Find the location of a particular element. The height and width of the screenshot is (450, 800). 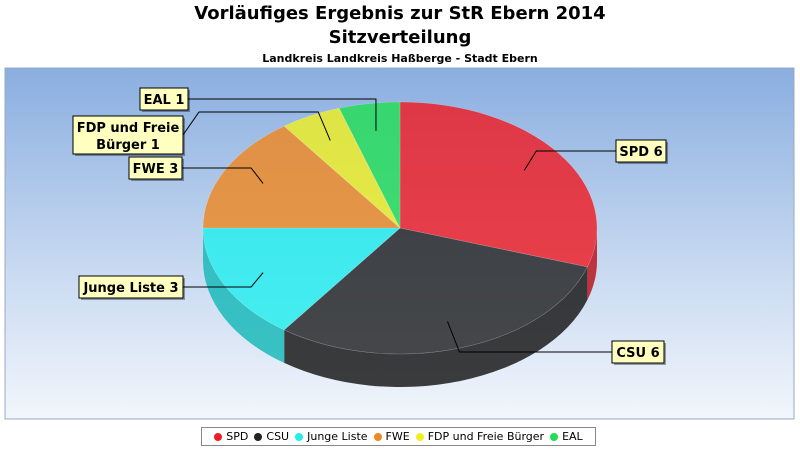

data-label-fwe: FWE 3 is located at coordinates (156, 169).